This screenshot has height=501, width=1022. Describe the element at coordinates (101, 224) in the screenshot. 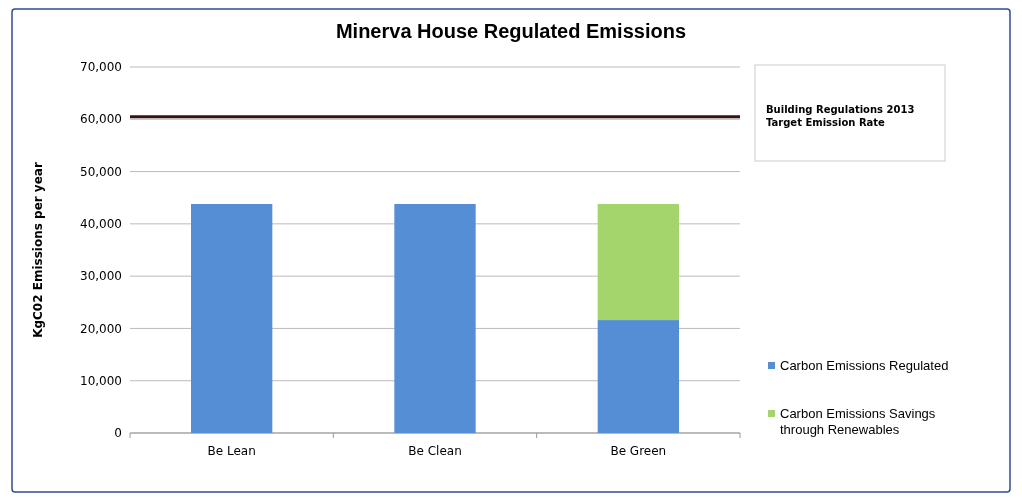

I see `y-tick-label: 40,000` at that location.